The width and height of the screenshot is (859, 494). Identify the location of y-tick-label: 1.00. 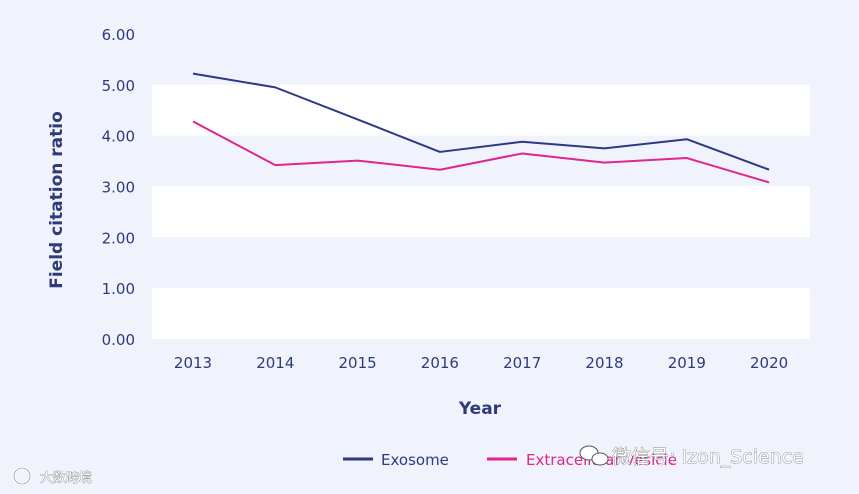
(118, 289).